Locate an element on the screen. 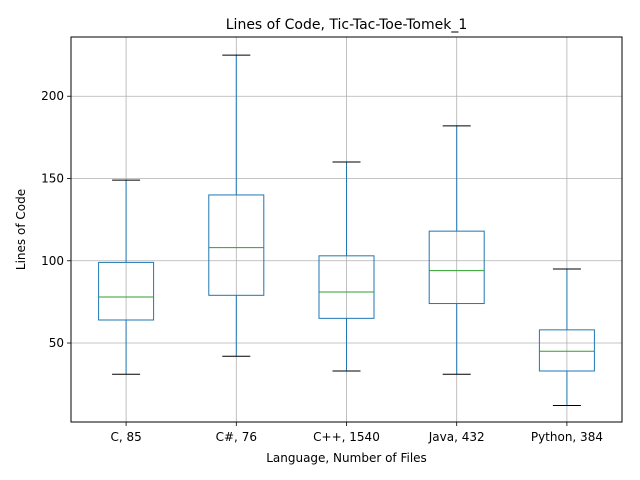 This screenshot has width=640, height=480. x-tick-label: Java, 432 is located at coordinates (456, 437).